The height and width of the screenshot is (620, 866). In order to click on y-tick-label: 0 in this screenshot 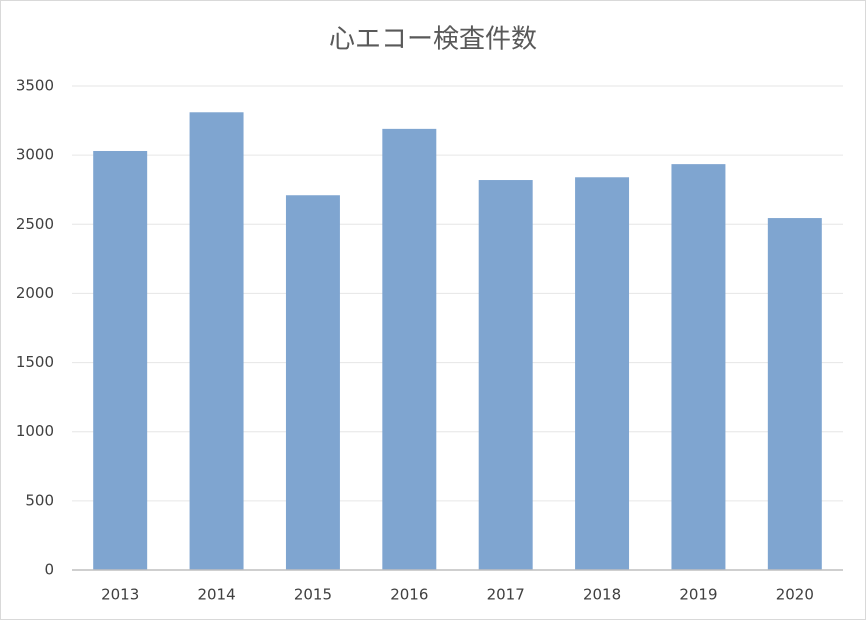, I will do `click(49, 570)`.